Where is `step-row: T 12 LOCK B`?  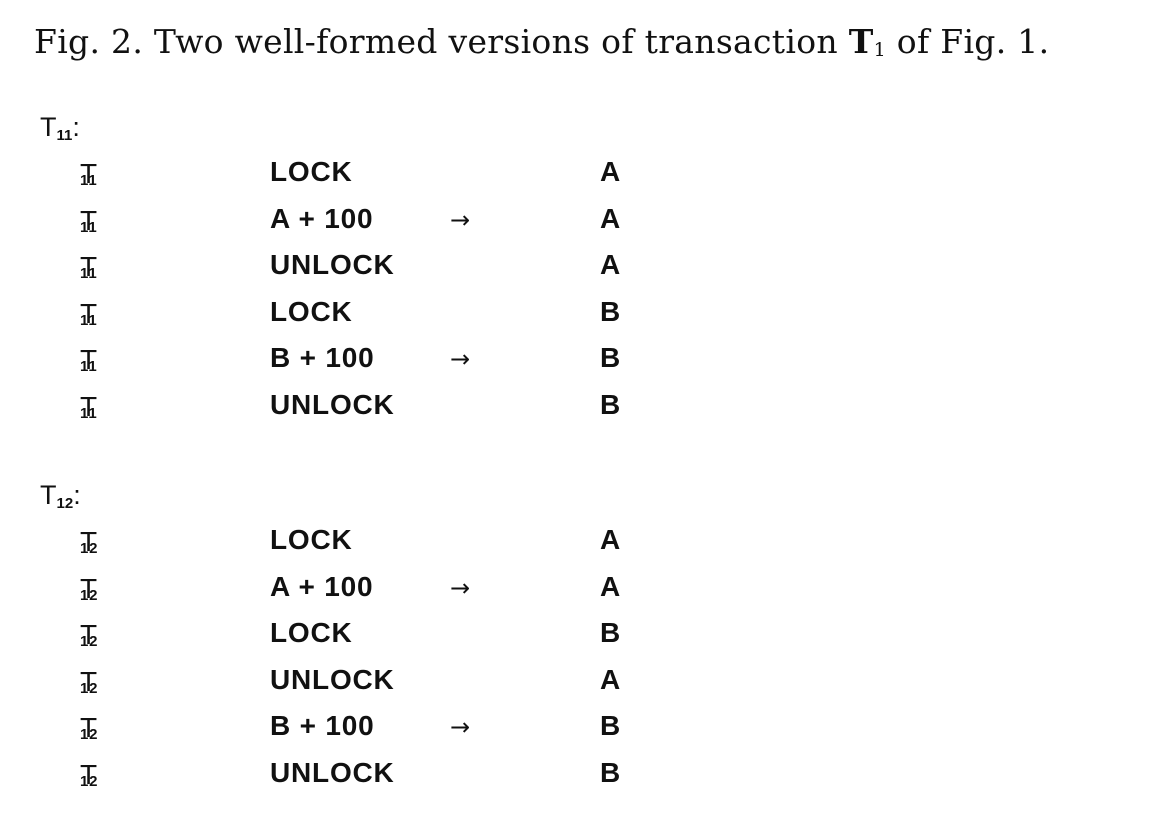
step-row: T 12 LOCK B is located at coordinates (350, 638).